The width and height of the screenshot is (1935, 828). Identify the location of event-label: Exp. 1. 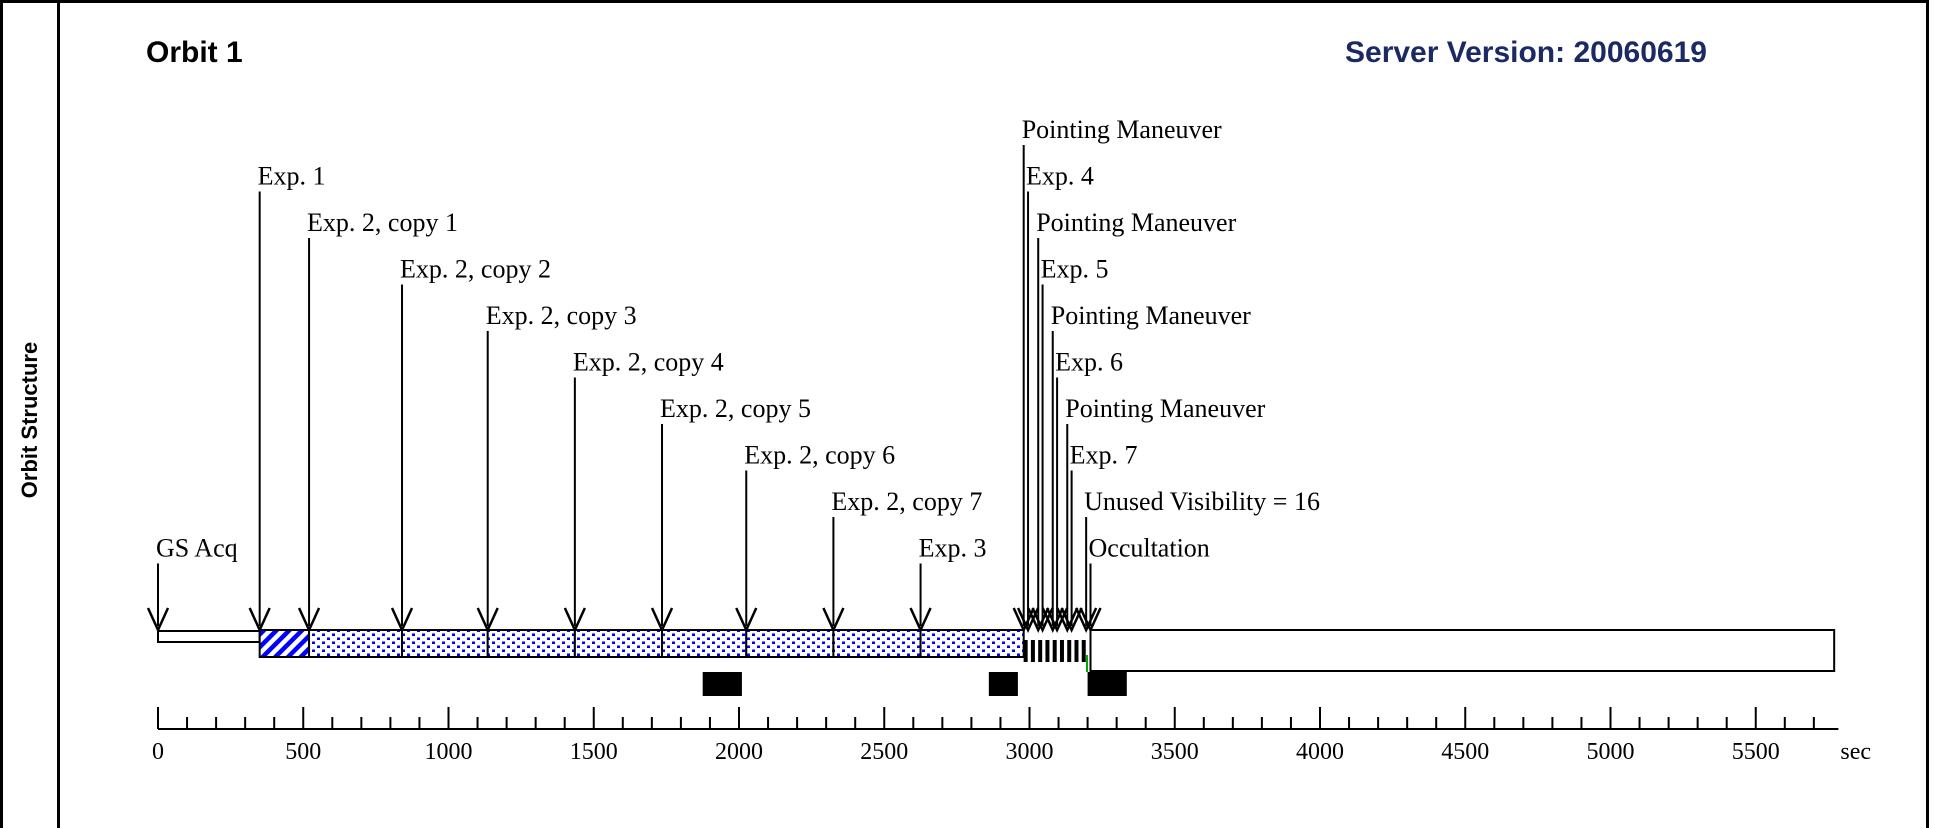
(292, 176).